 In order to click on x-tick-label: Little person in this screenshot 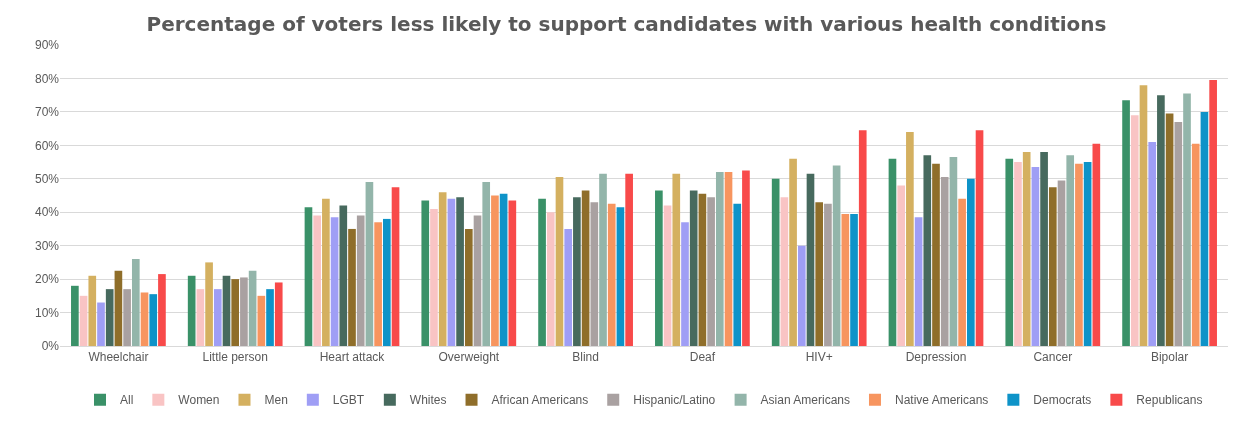, I will do `click(235, 357)`.